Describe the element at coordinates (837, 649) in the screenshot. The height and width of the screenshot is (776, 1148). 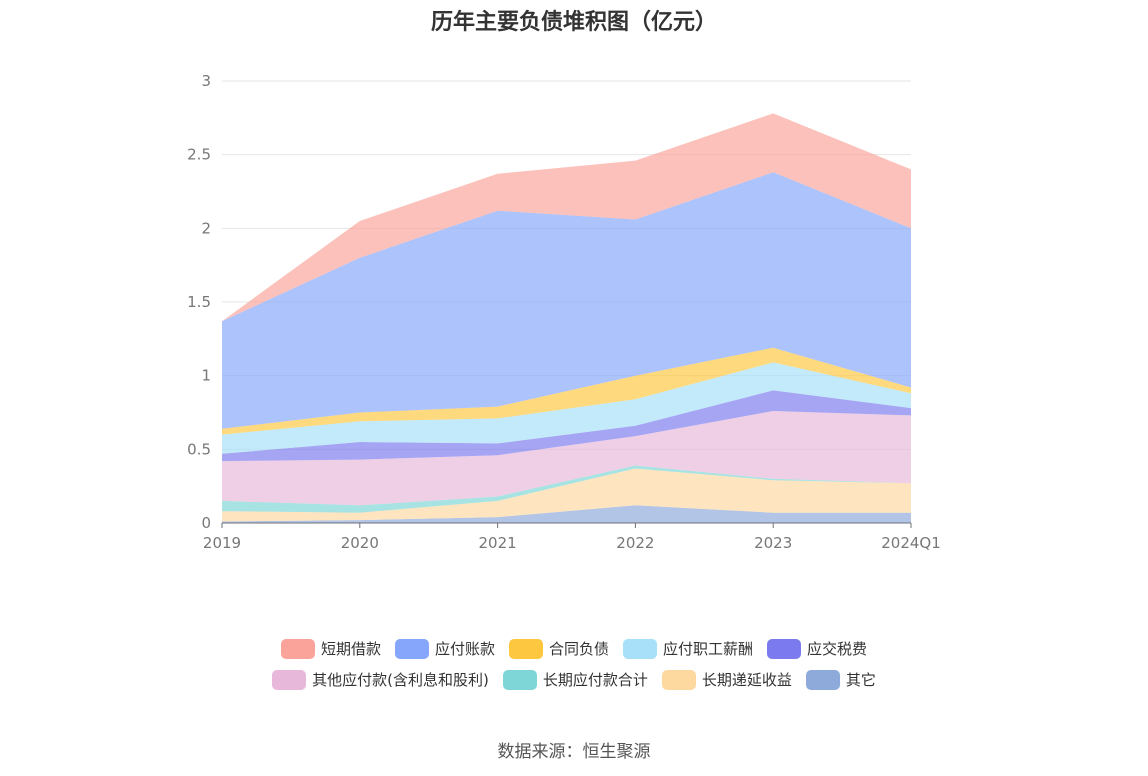
I see `legend-label: 应交税费` at that location.